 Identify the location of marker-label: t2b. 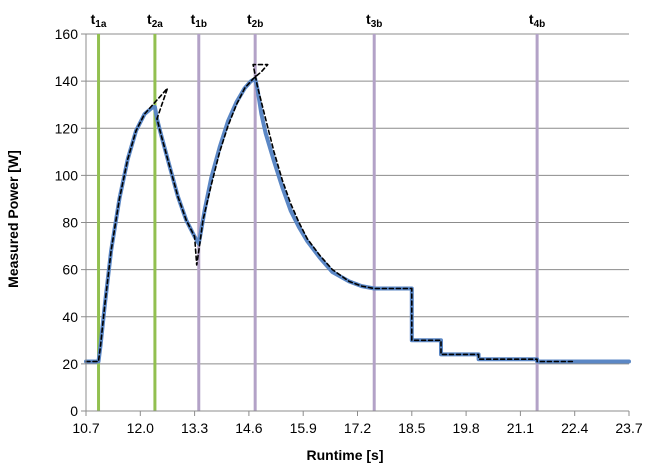
(255, 20).